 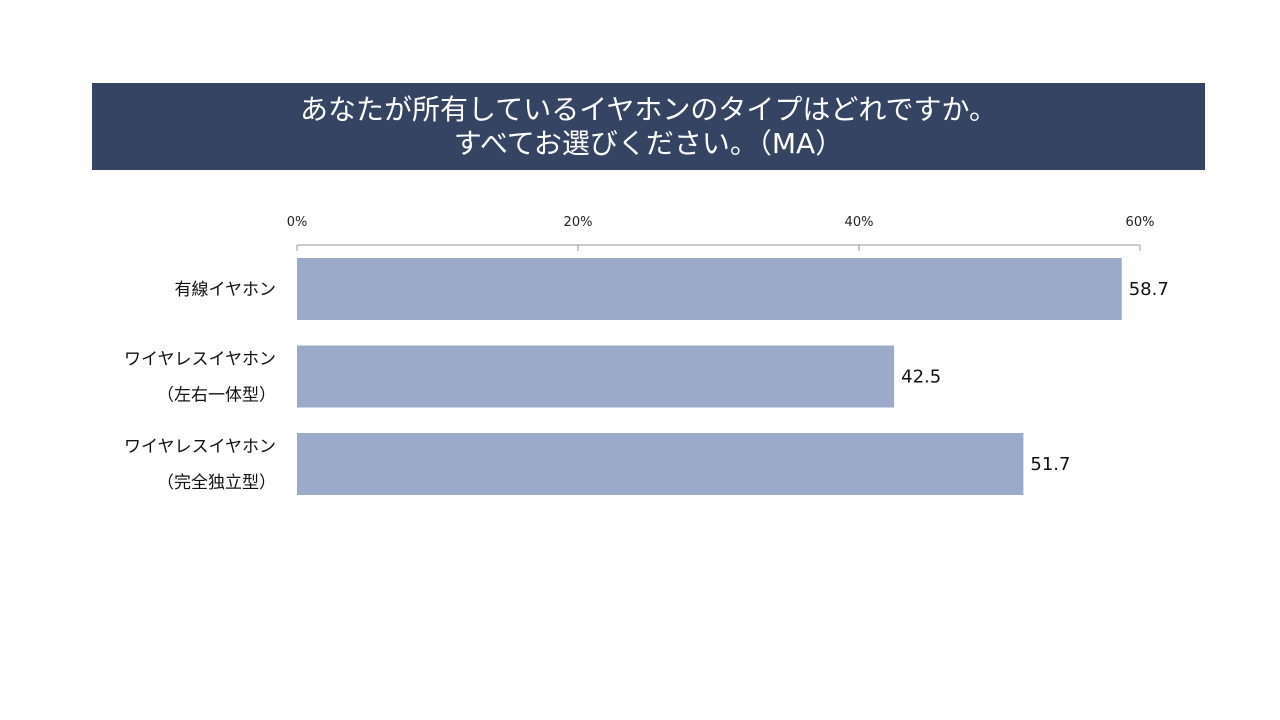 What do you see at coordinates (921, 377) in the screenshot?
I see `data-label: 42.5` at bounding box center [921, 377].